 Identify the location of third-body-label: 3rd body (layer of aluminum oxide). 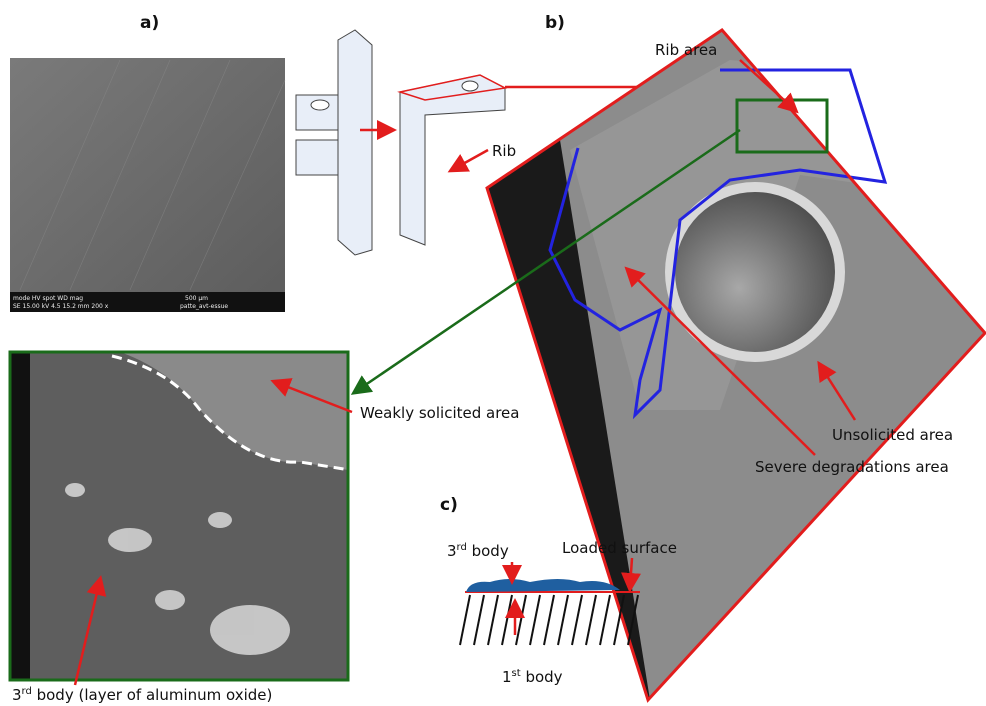
(142, 695).